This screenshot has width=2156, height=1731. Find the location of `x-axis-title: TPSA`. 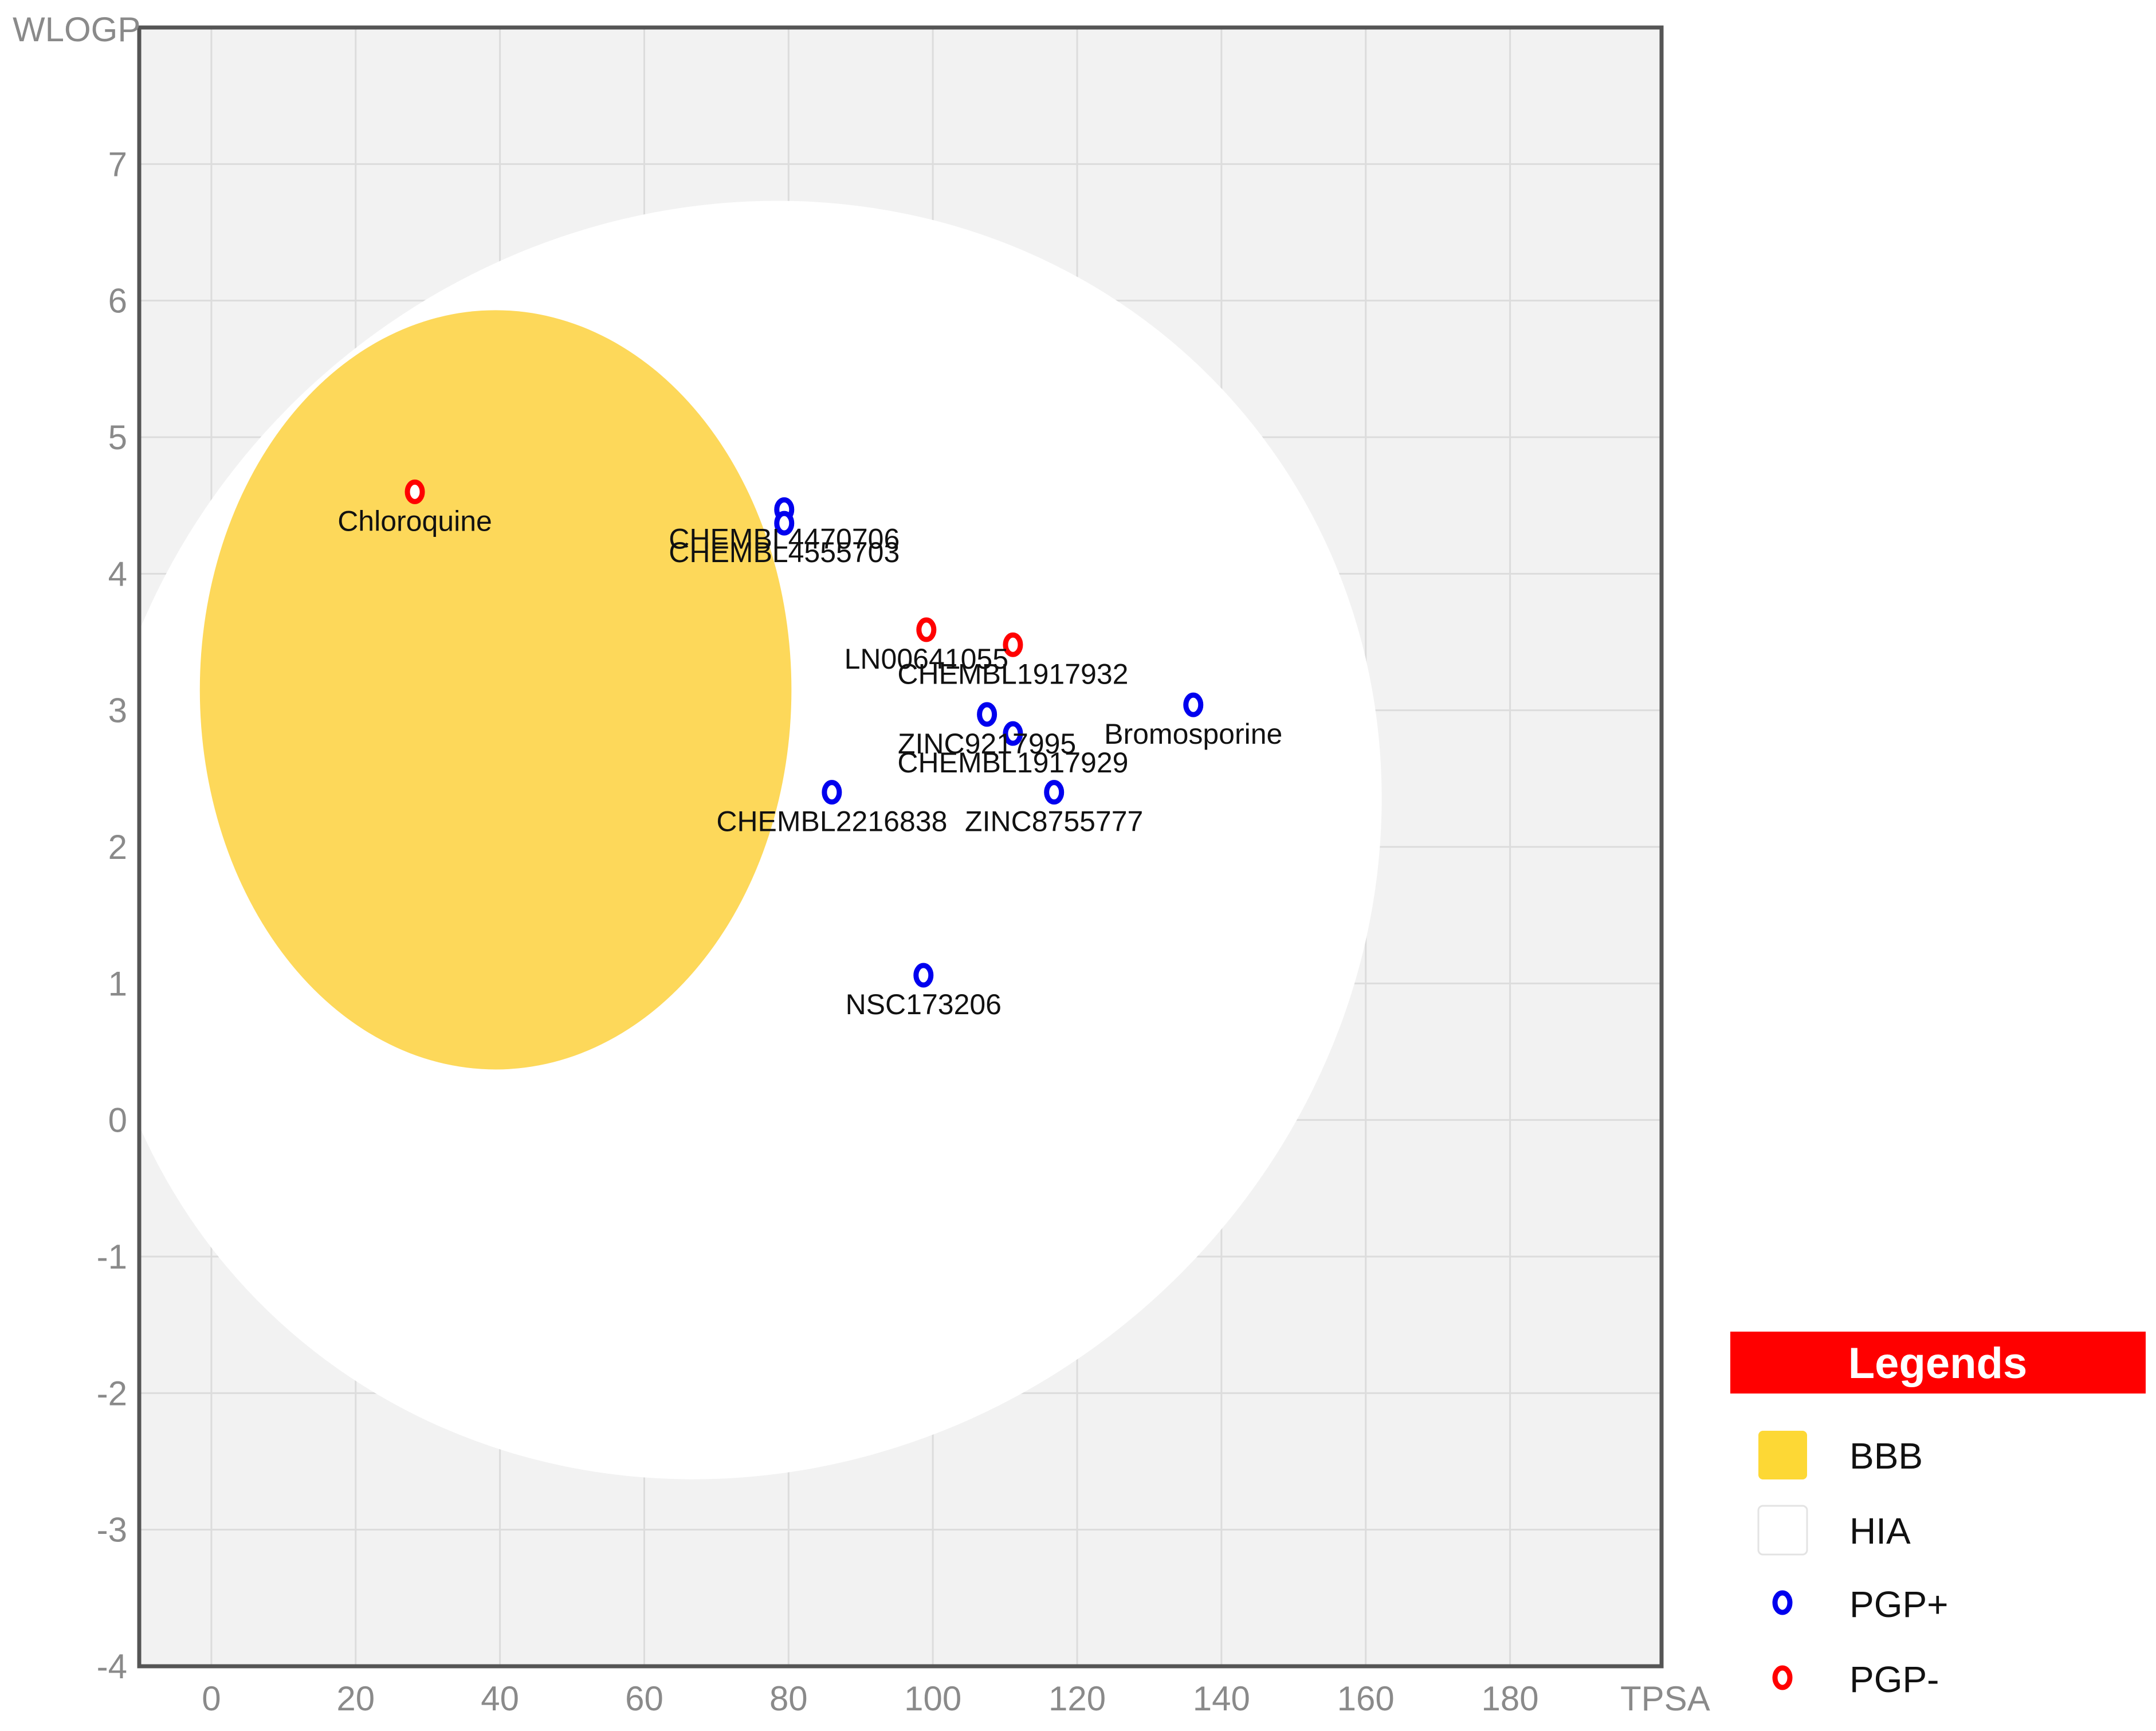

x-axis-title: TPSA is located at coordinates (1665, 1698).